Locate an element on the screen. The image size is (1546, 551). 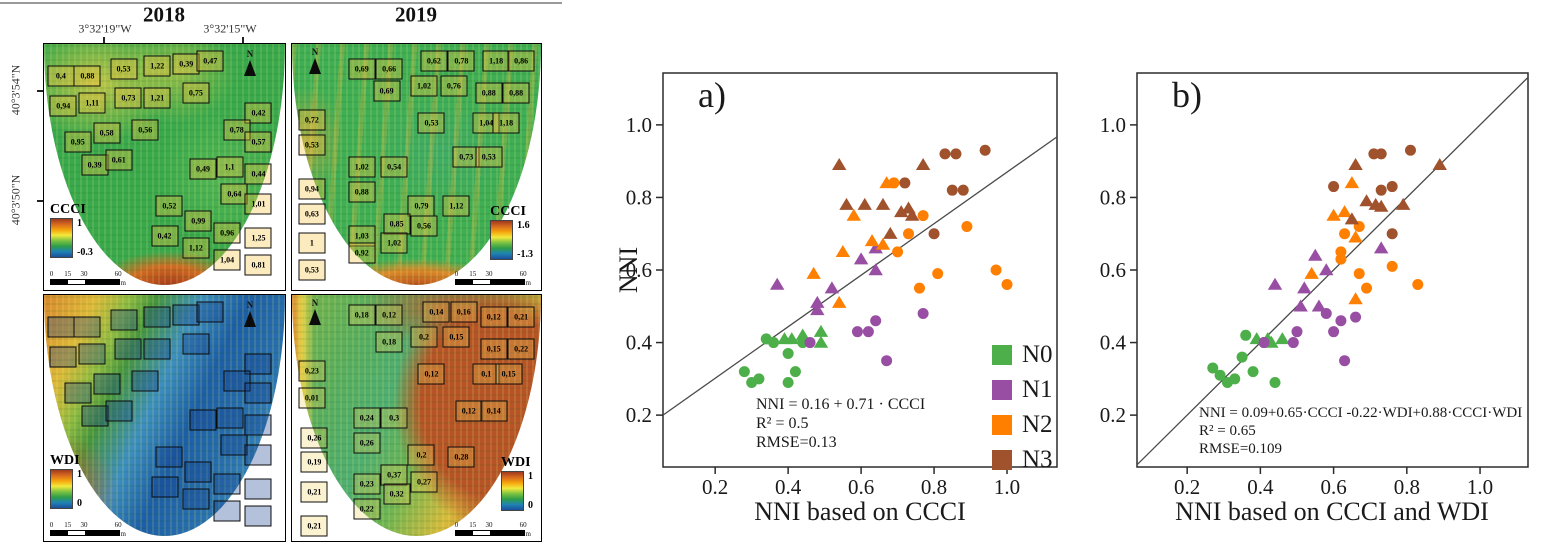
map-plot-box: 0,75 is located at coordinates (196, 93).